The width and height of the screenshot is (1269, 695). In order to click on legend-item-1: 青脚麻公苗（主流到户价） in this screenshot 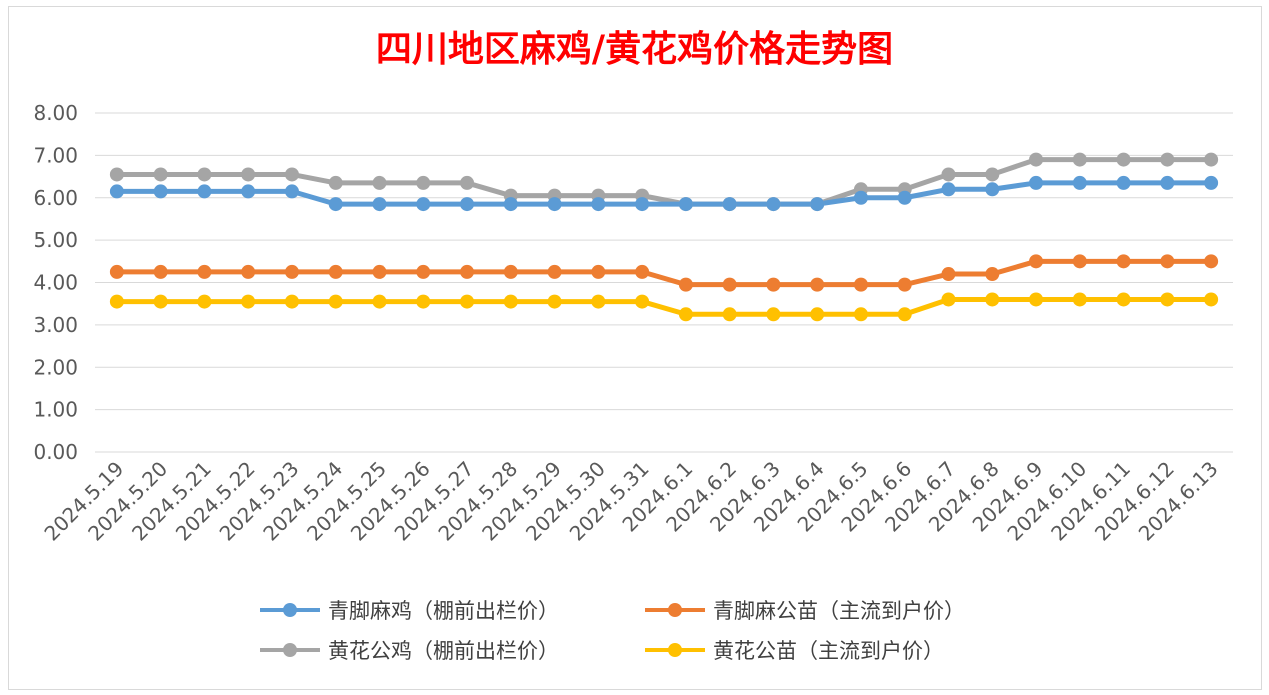, I will do `click(805, 610)`.